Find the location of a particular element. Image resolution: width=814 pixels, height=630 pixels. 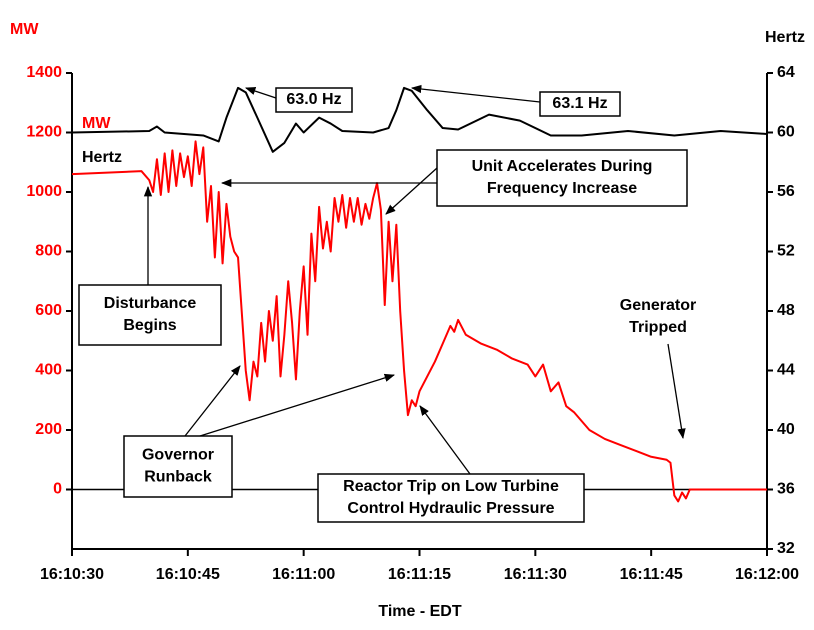

y2-tick-label: 56 is located at coordinates (786, 191).